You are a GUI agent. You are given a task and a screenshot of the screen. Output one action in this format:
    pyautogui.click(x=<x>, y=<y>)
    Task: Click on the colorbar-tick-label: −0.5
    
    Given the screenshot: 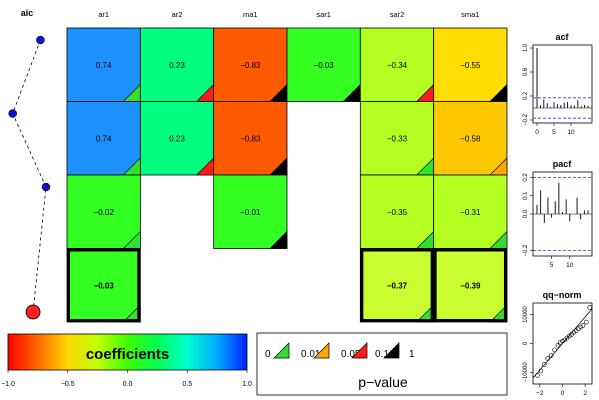 What is the action you would take?
    pyautogui.click(x=68, y=384)
    